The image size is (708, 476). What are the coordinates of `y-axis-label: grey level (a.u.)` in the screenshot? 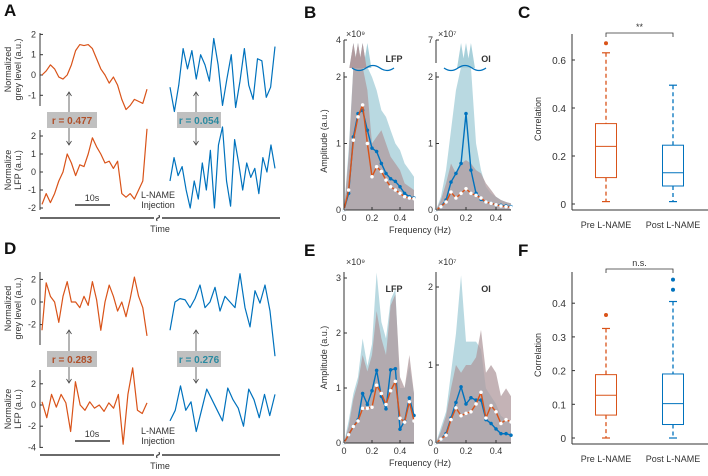 It's located at (18, 69).